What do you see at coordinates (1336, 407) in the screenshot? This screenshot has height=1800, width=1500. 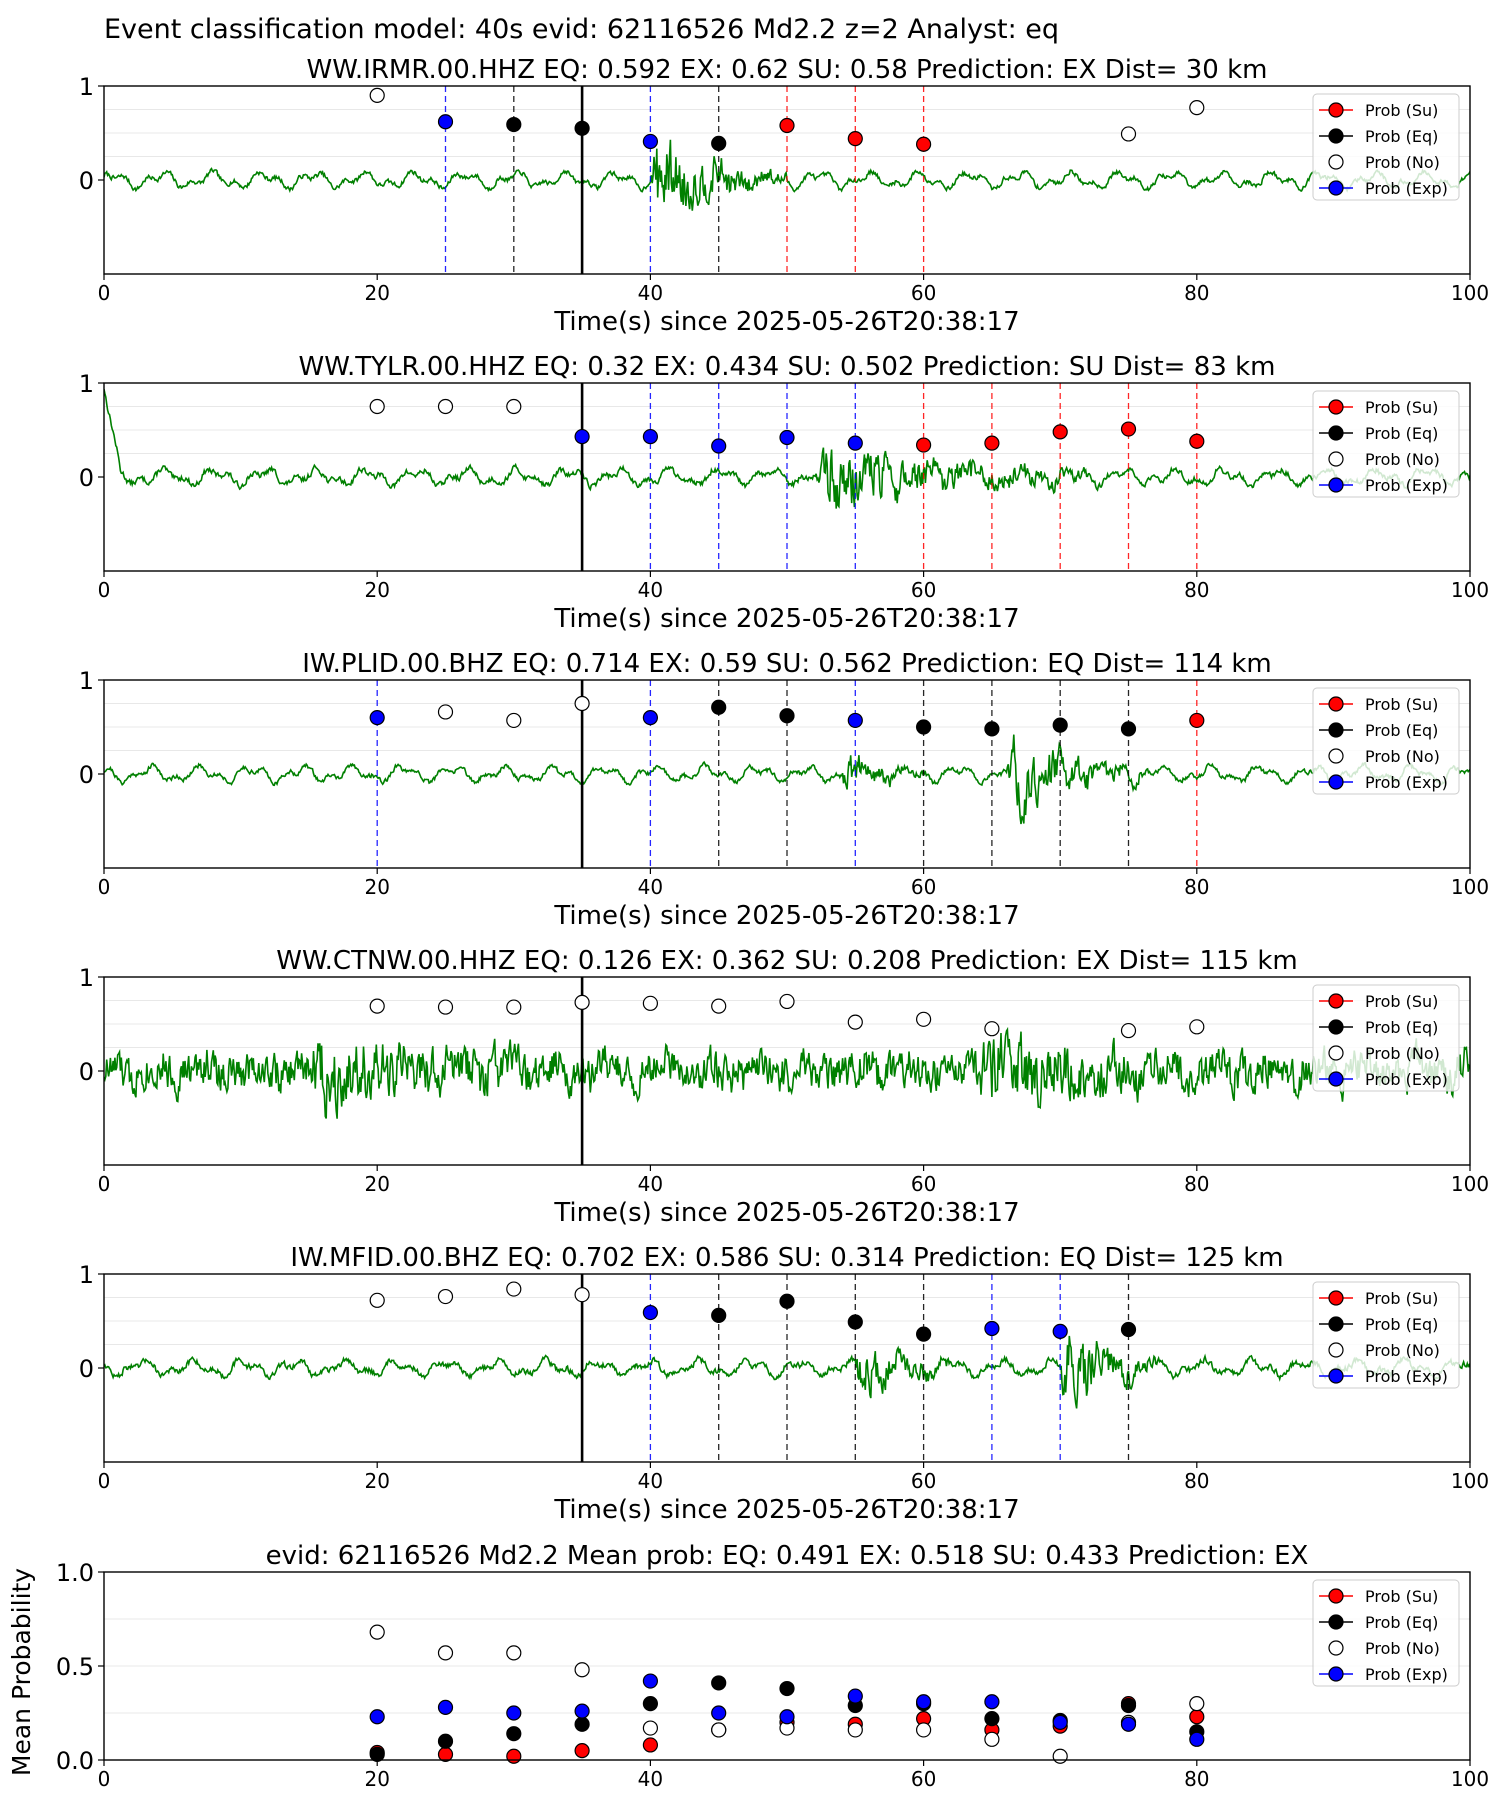 I see `legend-marker-su` at bounding box center [1336, 407].